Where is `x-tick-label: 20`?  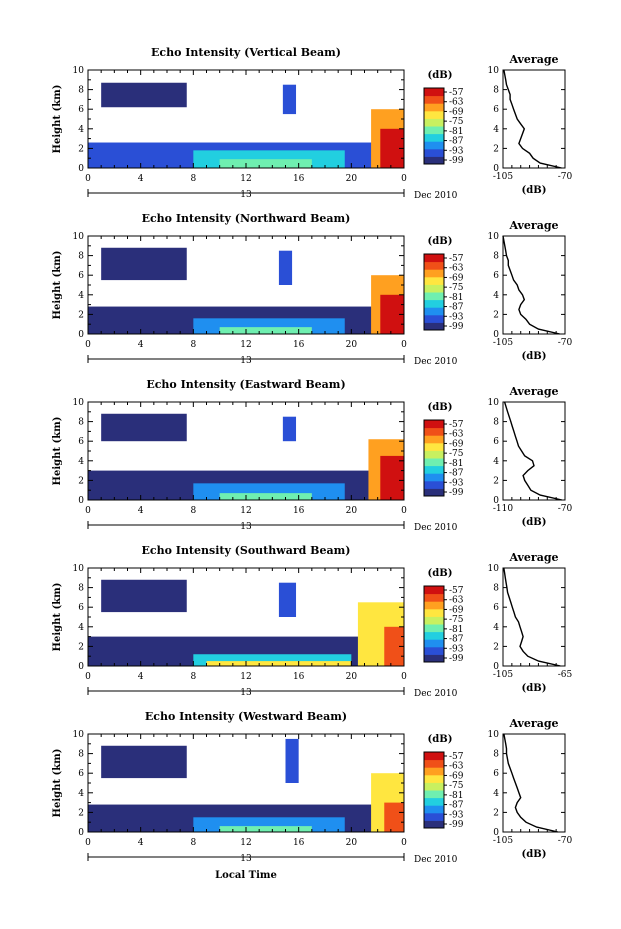
x-tick-label: 20 is located at coordinates (352, 677).